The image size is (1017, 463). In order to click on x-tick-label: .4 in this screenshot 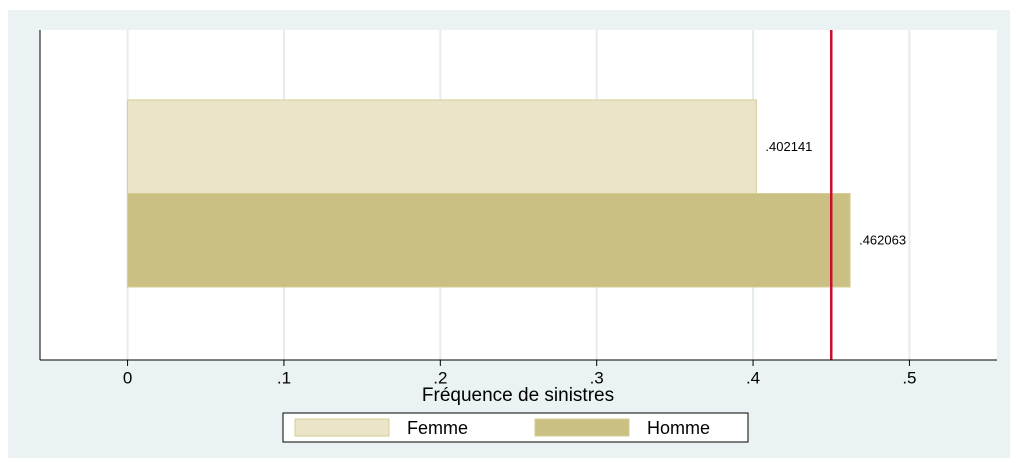, I will do `click(753, 377)`.